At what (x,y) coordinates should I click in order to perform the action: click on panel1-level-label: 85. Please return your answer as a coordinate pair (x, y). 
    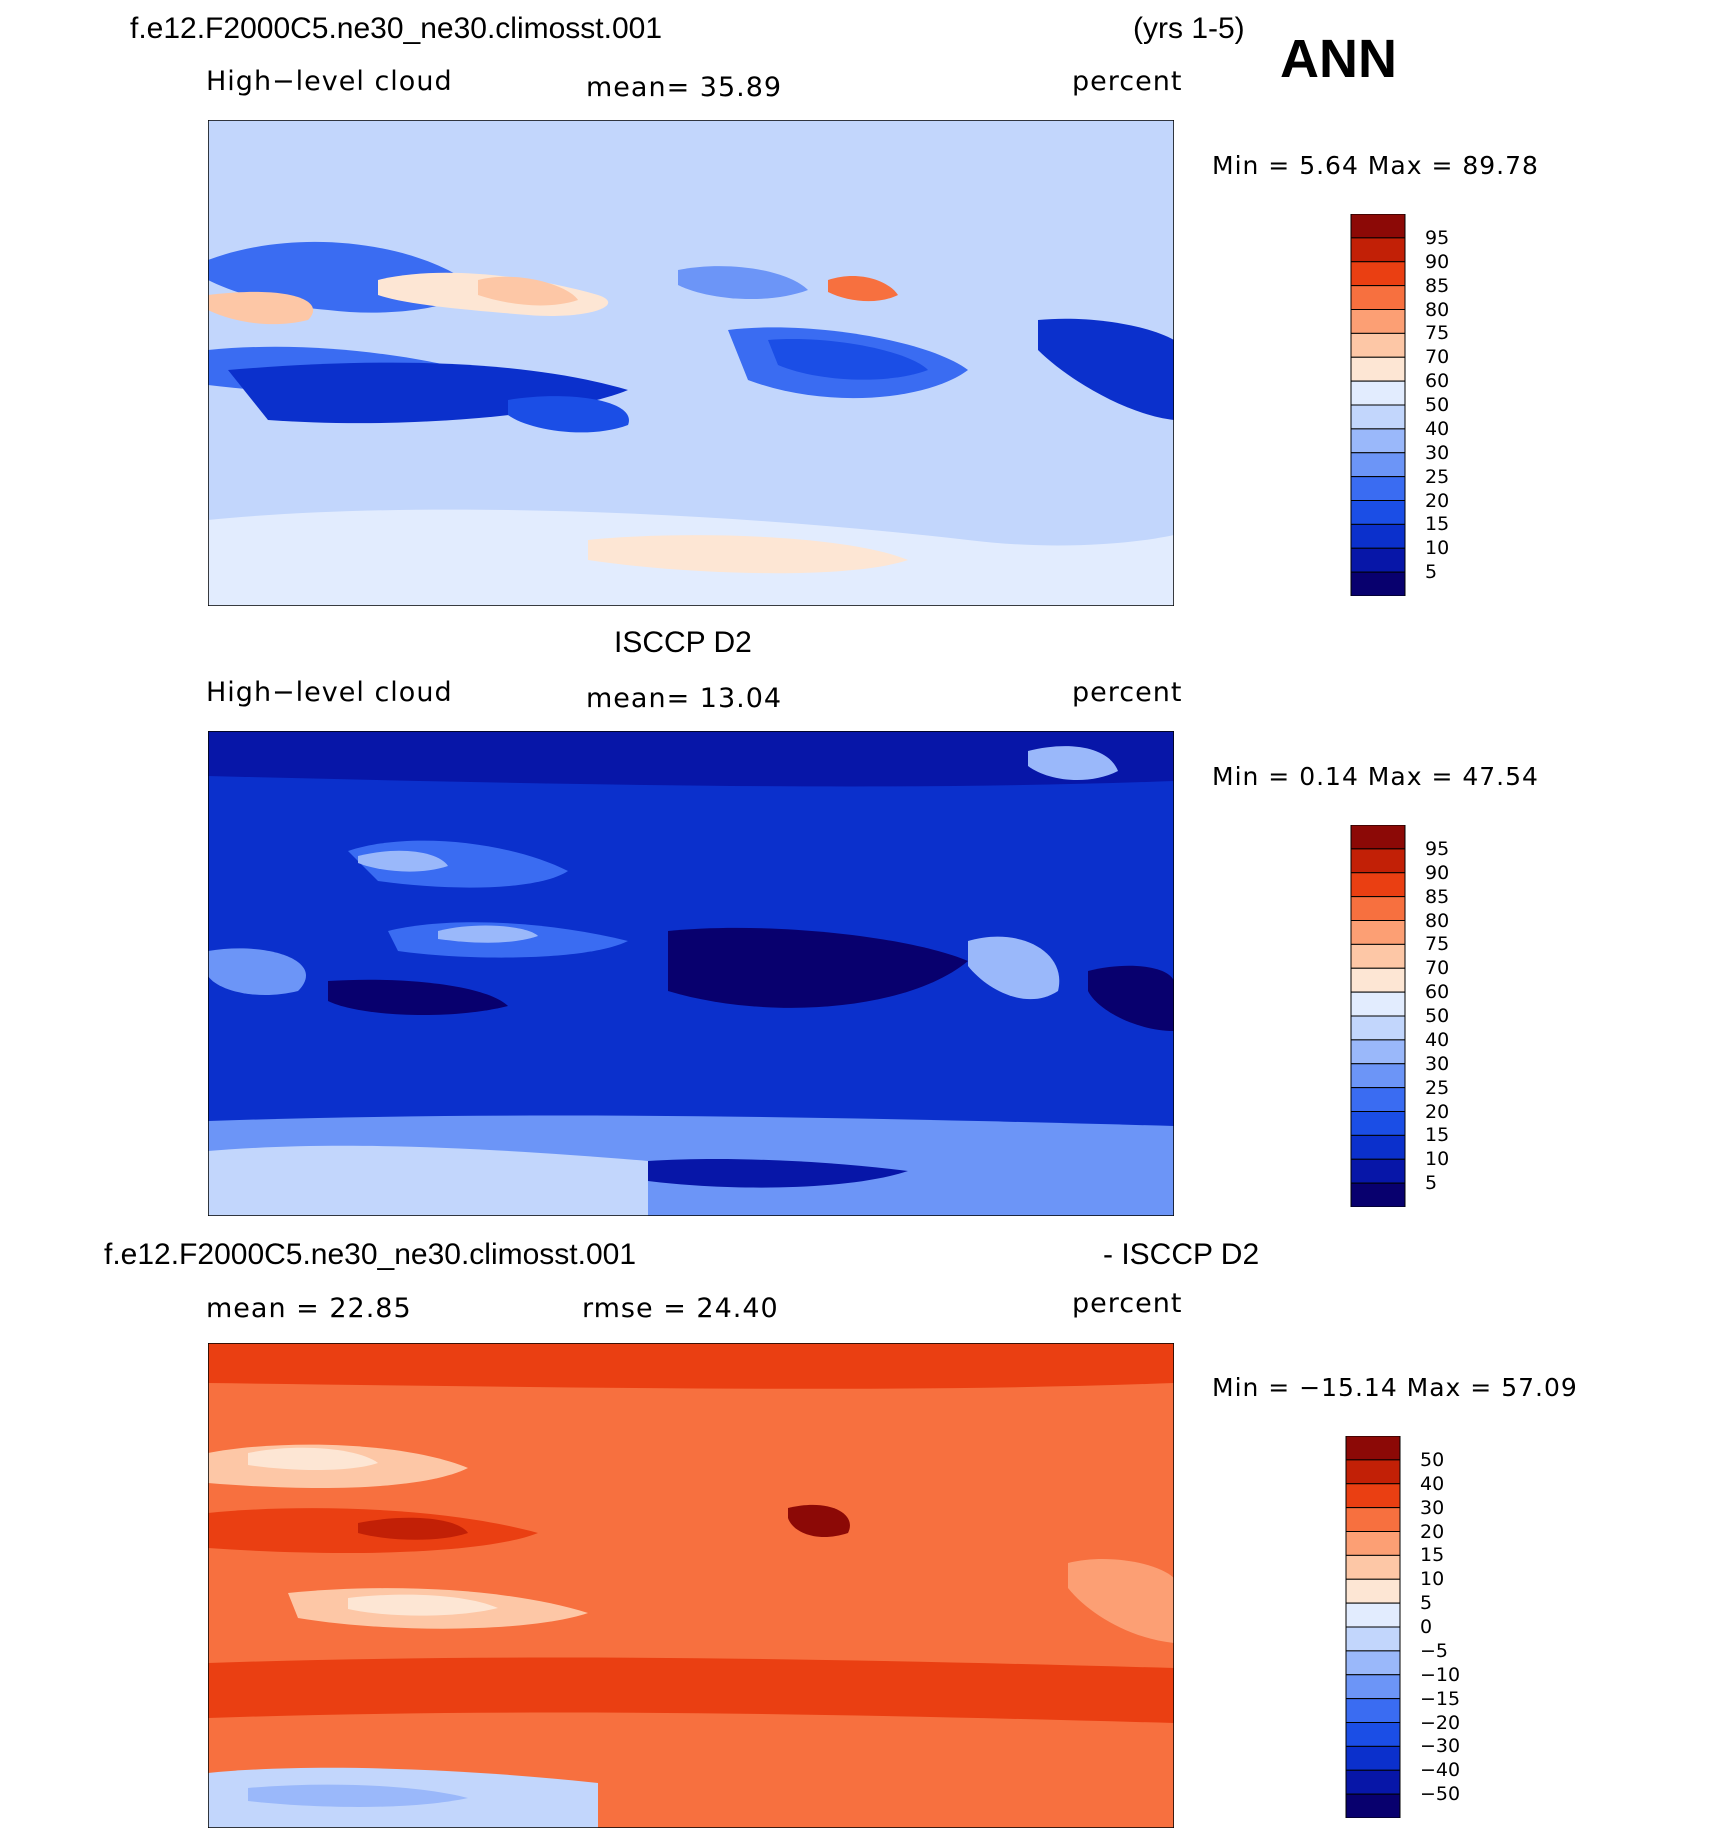
    Looking at the image, I should click on (1437, 285).